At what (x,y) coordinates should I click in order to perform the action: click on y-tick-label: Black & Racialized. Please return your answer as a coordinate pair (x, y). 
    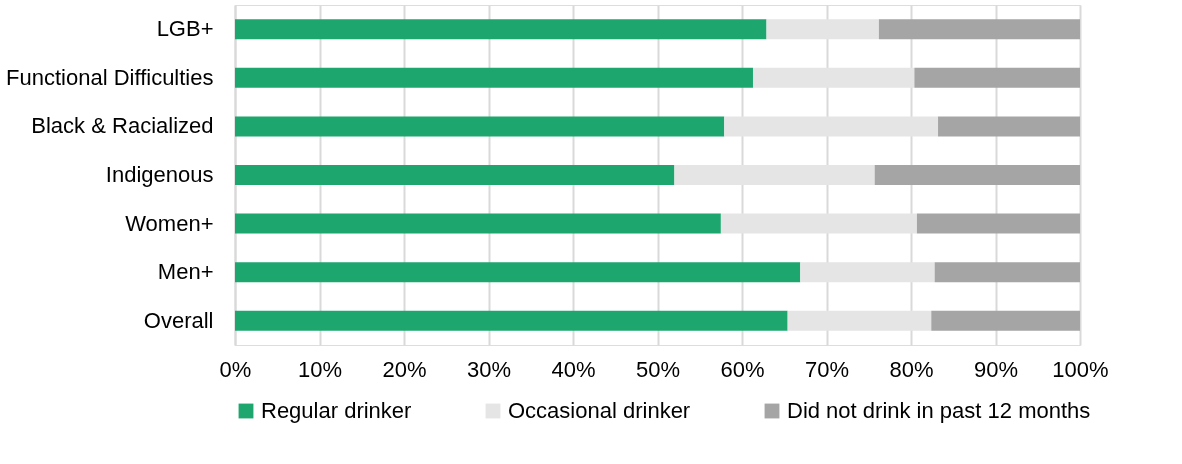
    Looking at the image, I should click on (122, 126).